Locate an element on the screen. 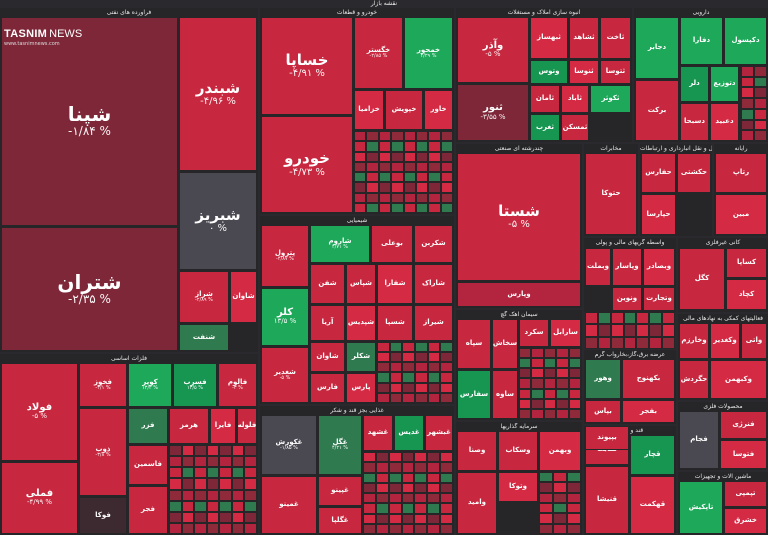 The image size is (768, 535). symbol-cell: مبین is located at coordinates (741, 214).